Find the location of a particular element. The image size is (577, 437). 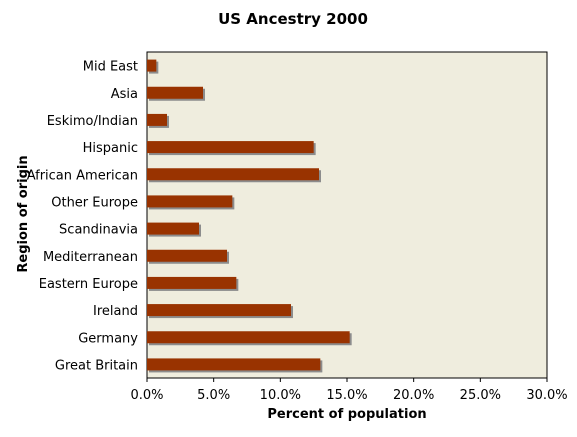

x-ticks: 0.0% 5.0% 10.0% 15.0% 20.0% 25.0% 30.0% is located at coordinates (349, 390).